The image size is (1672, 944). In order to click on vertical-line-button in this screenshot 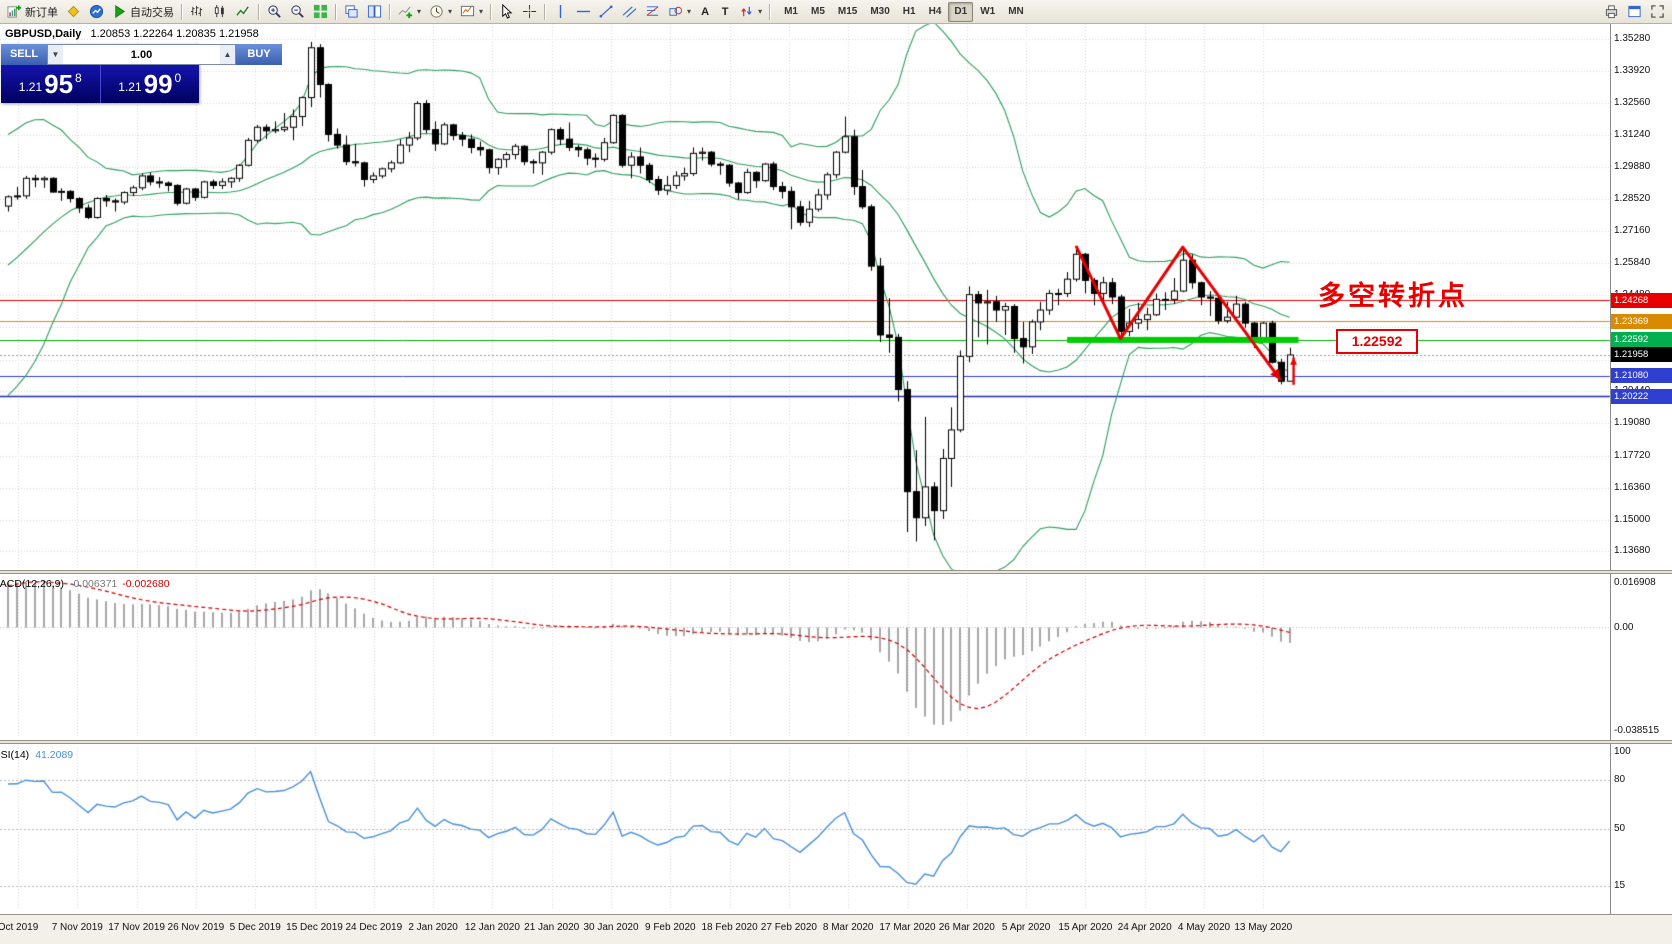, I will do `click(560, 12)`.